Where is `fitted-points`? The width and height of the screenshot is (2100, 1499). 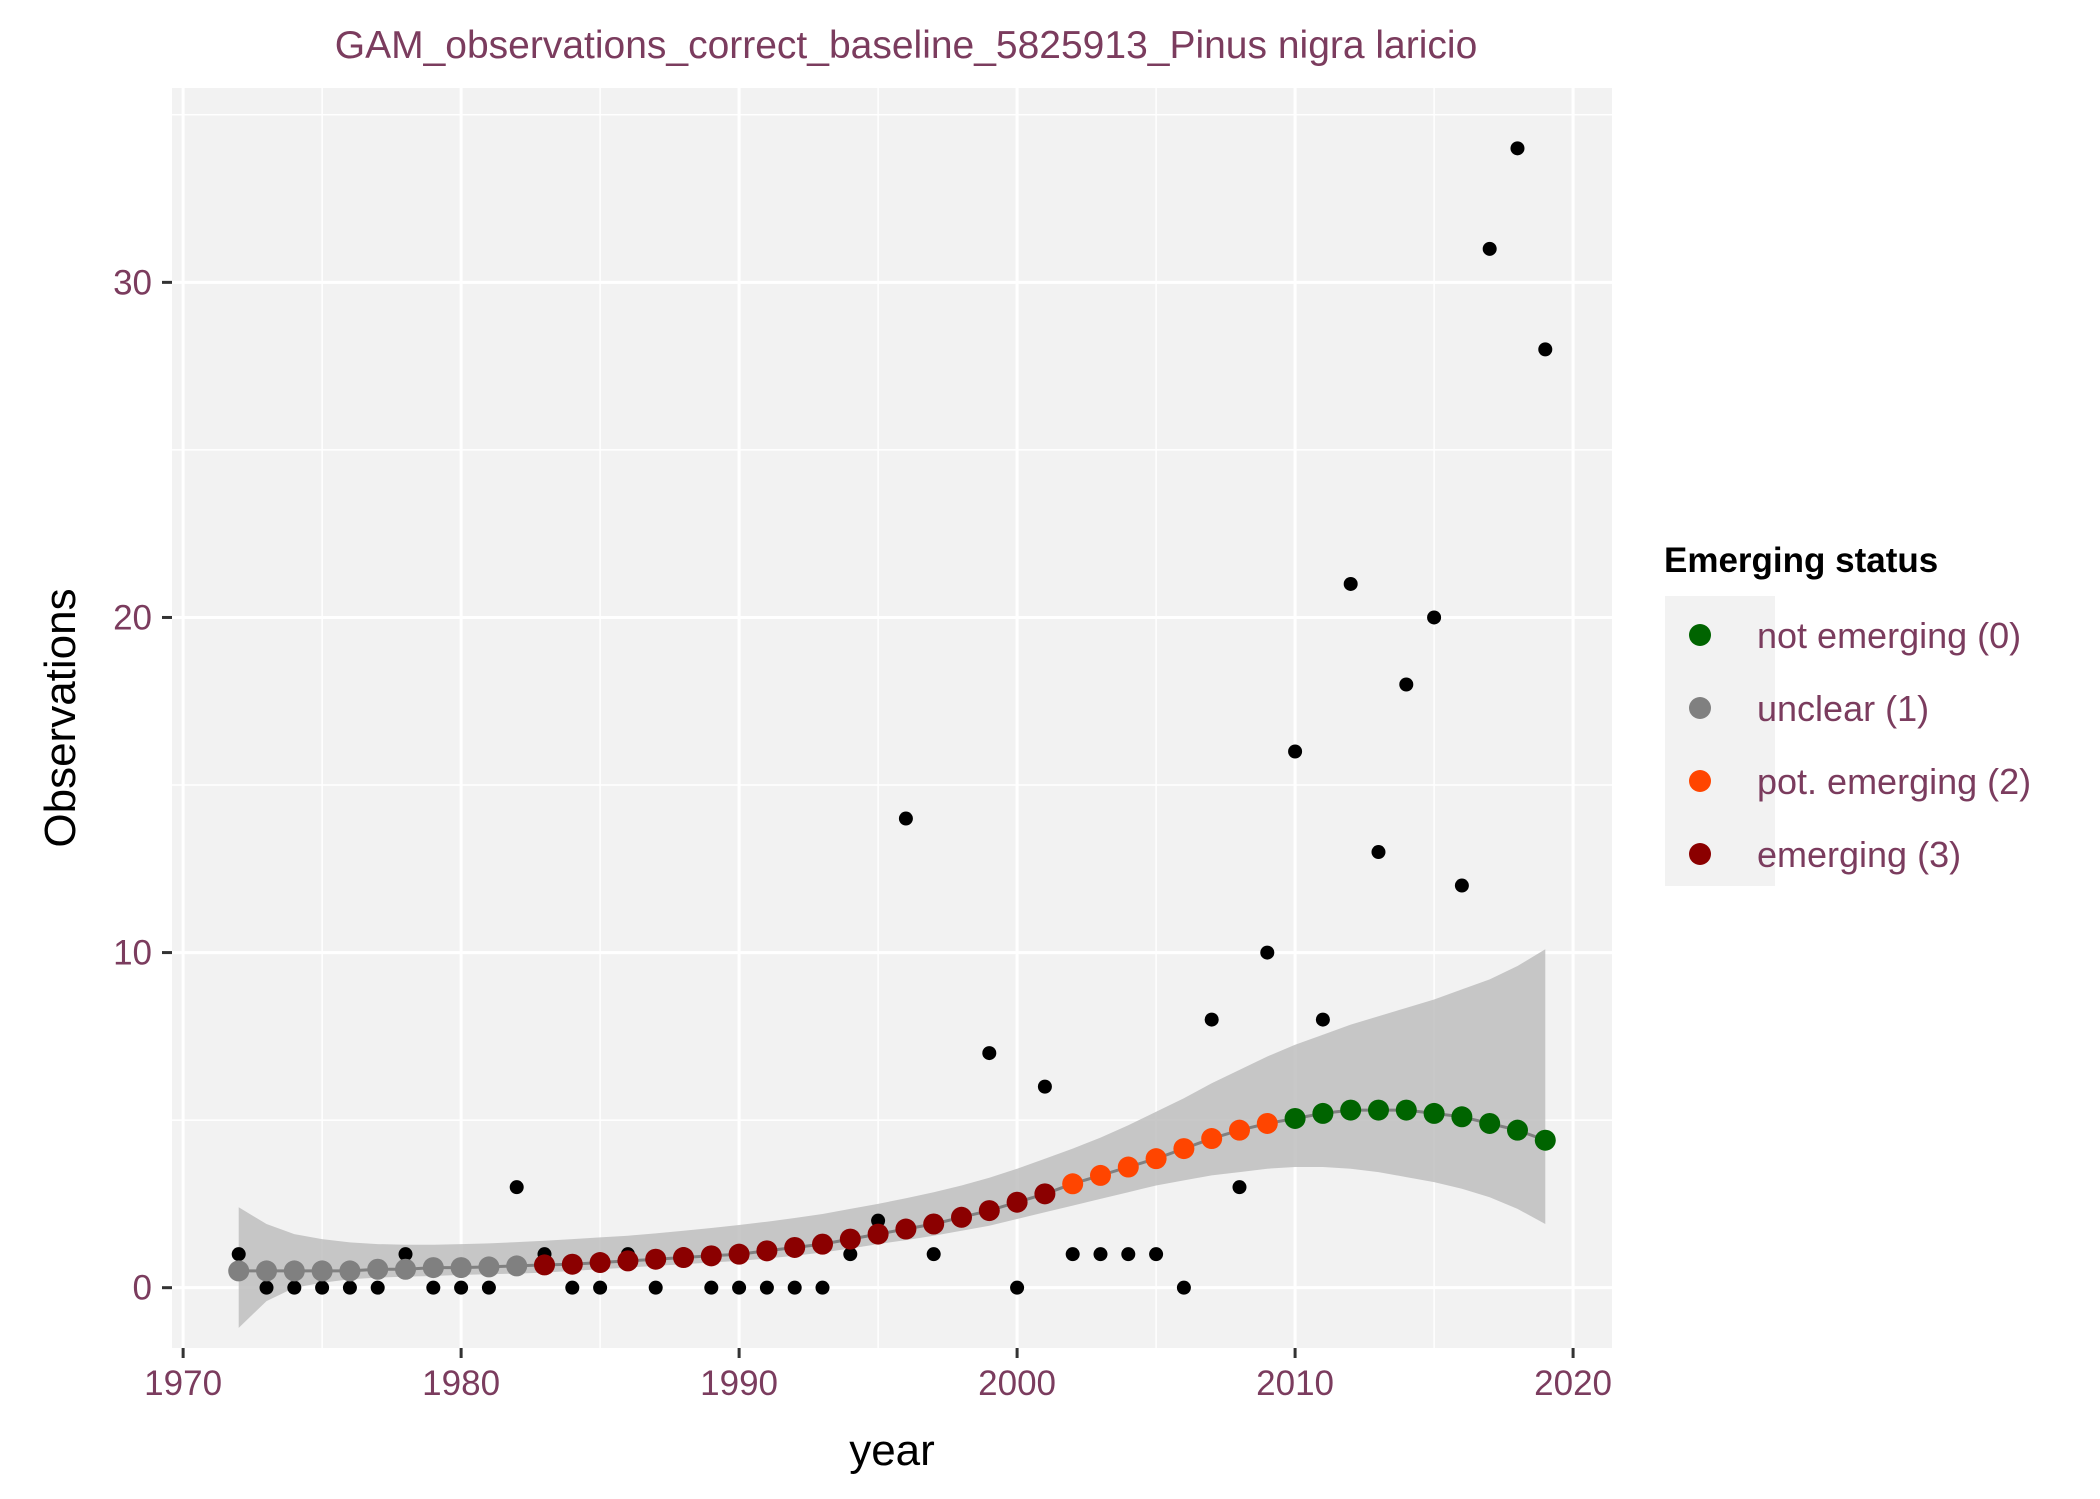
fitted-points is located at coordinates (892, 1190).